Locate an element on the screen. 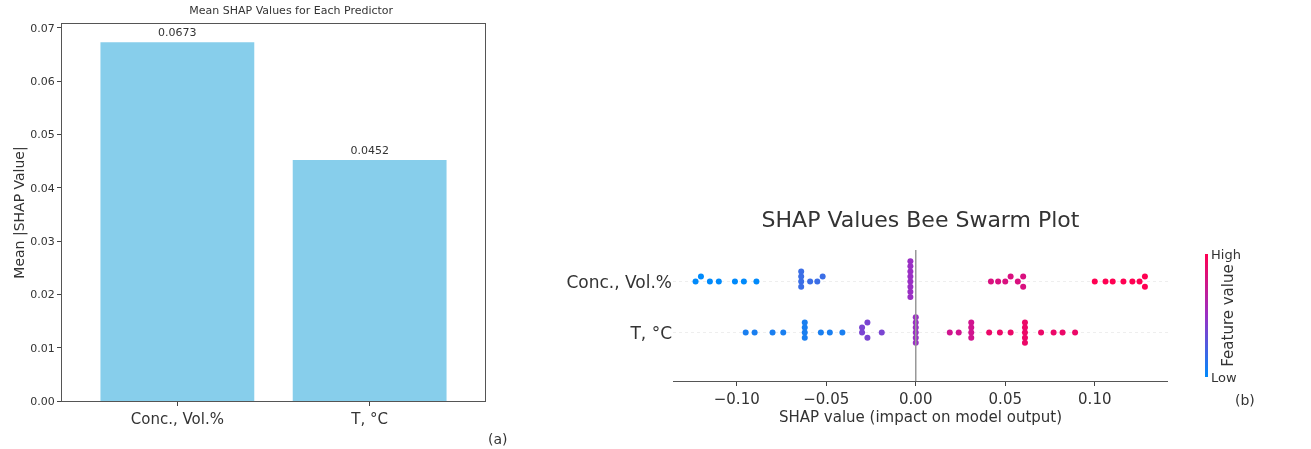 This screenshot has width=1311, height=449. x-tick-label: 0.00 is located at coordinates (916, 399).